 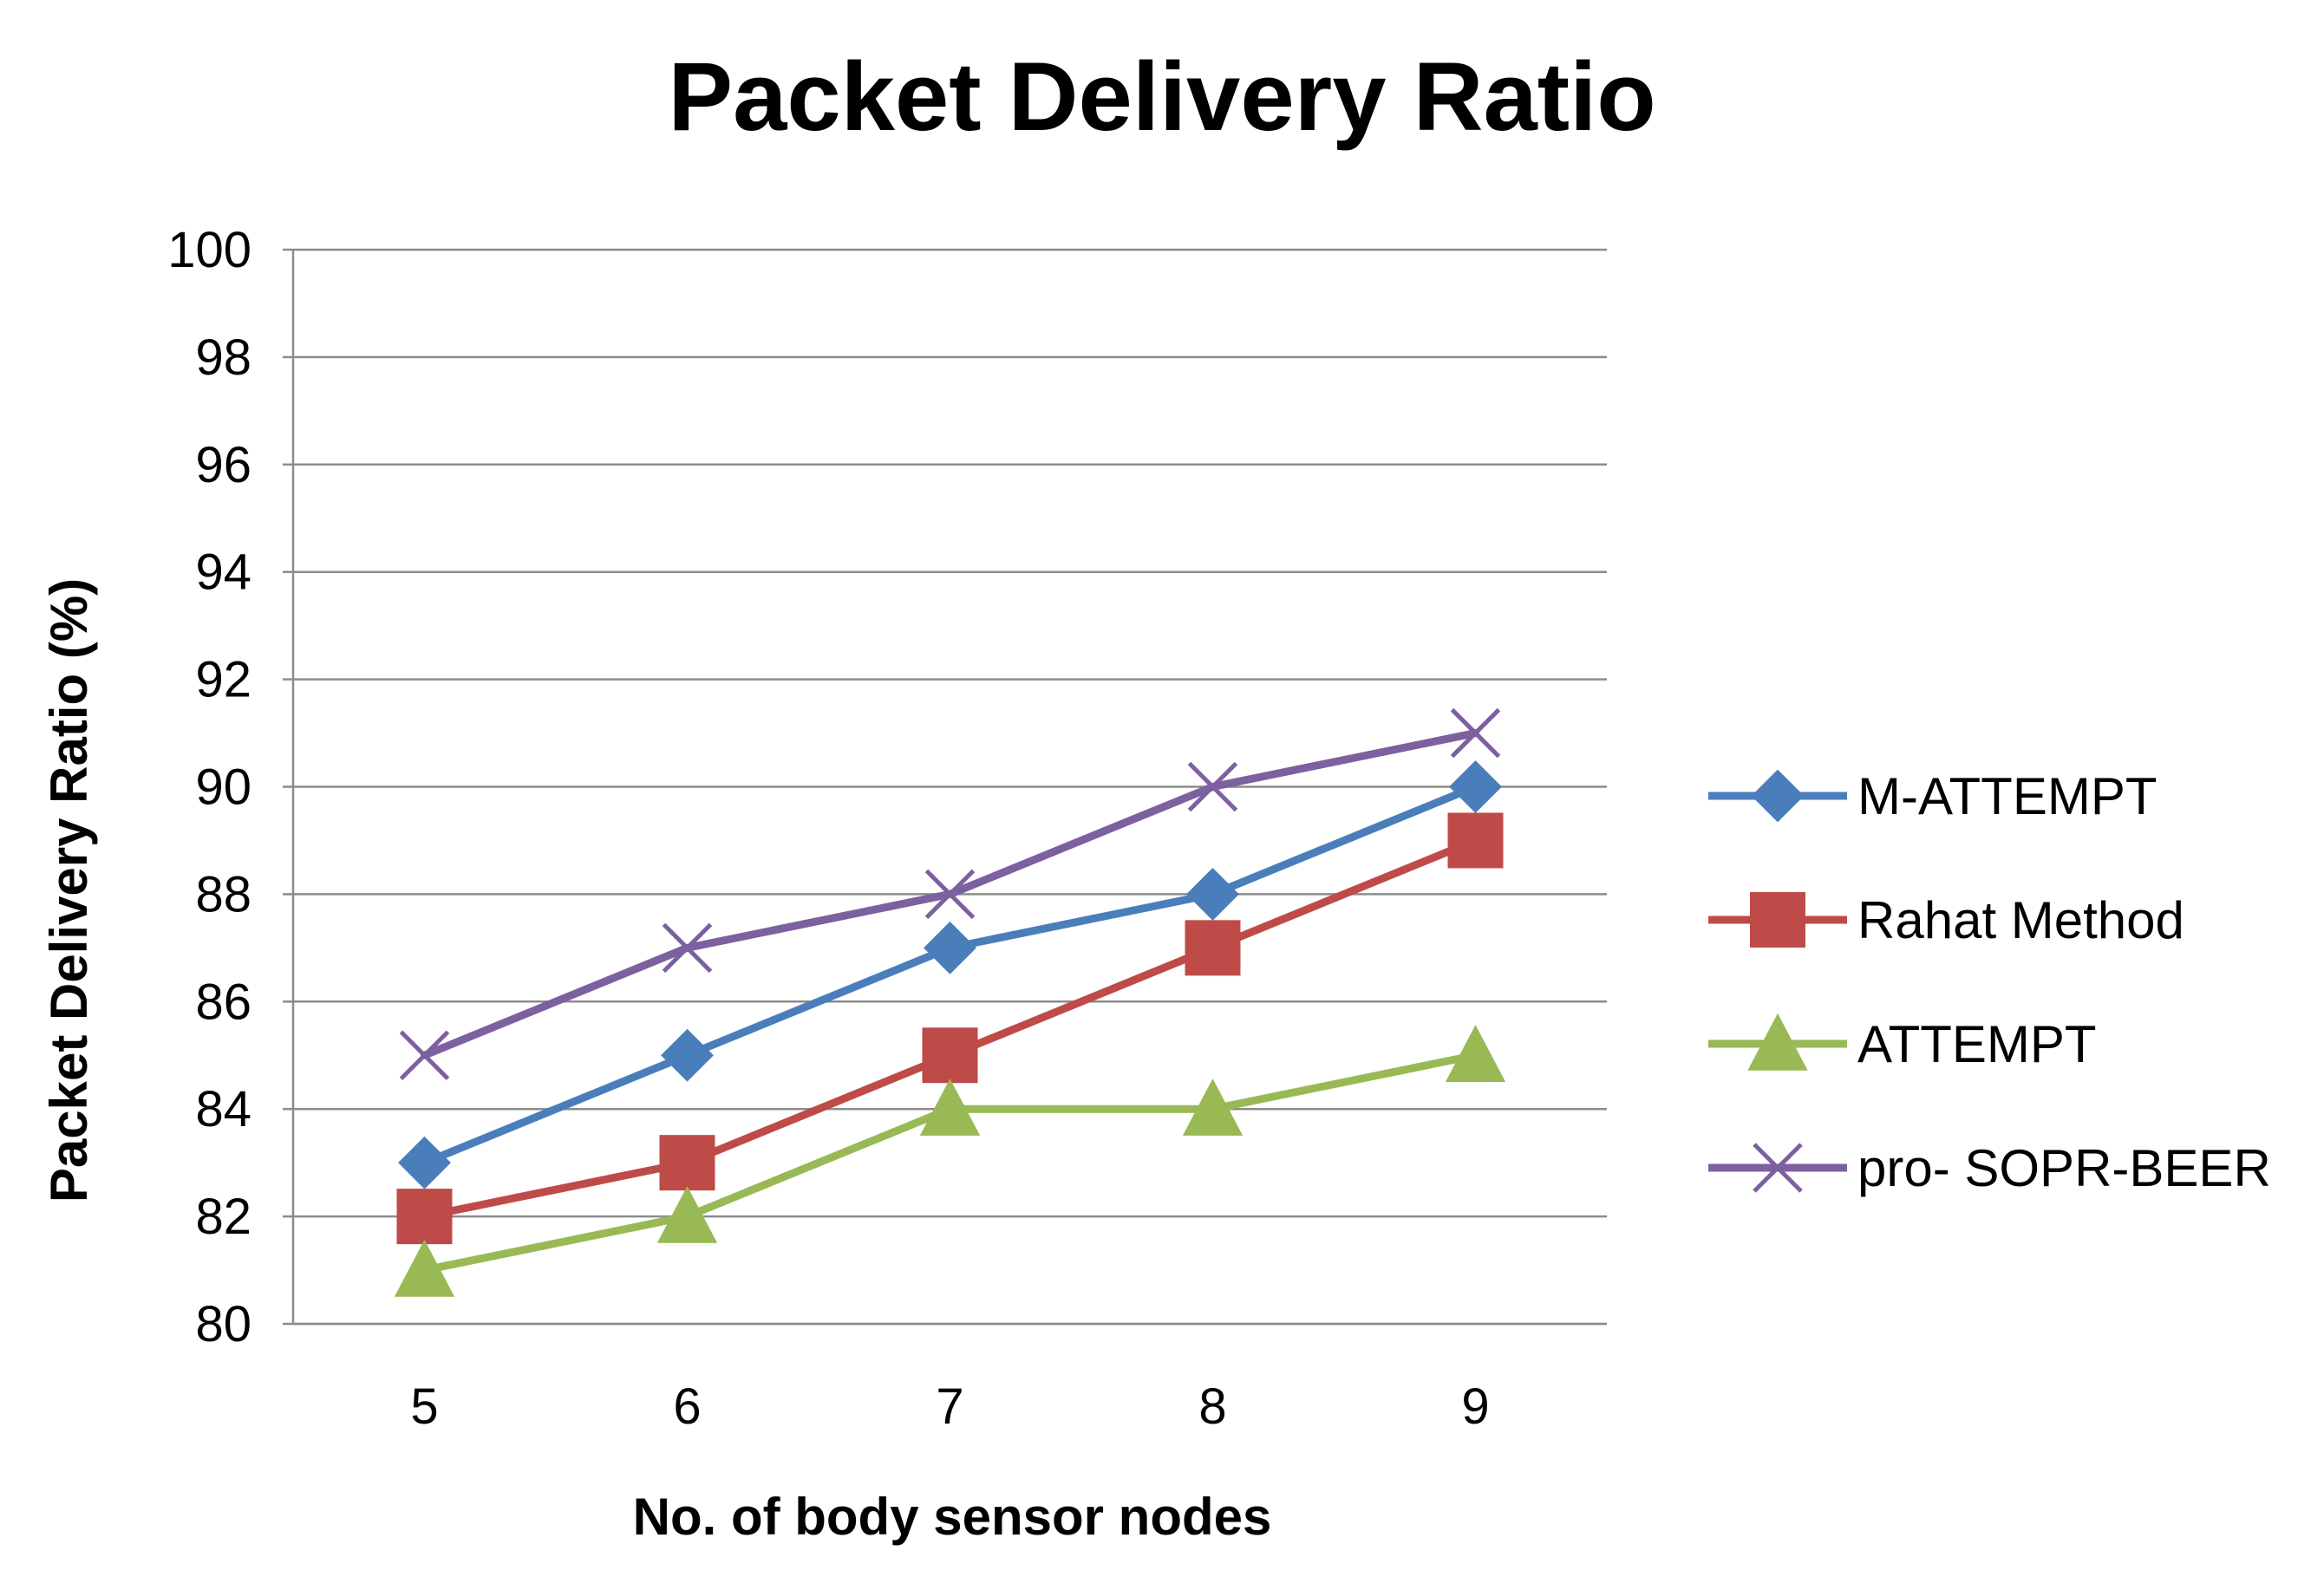 I want to click on y-tick-label: 96, so click(x=223, y=465).